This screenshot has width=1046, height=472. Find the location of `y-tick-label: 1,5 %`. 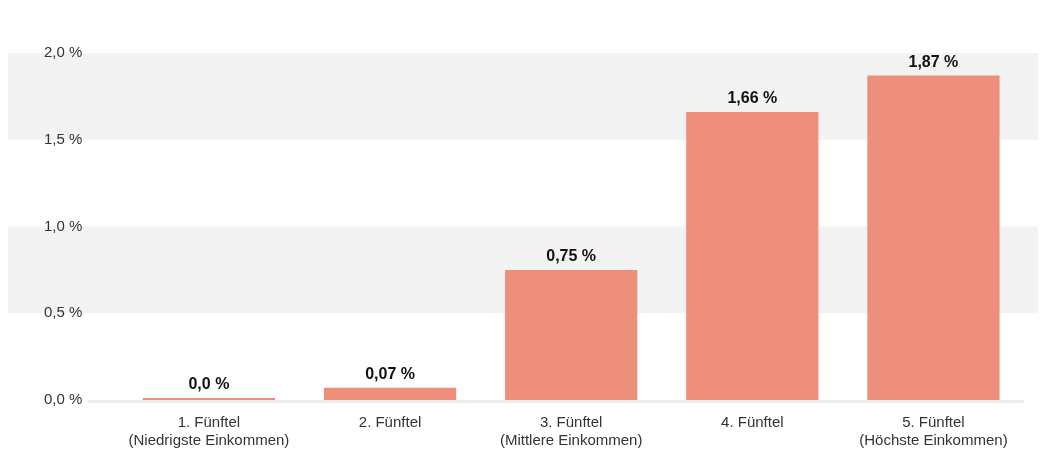

y-tick-label: 1,5 % is located at coordinates (63, 138).